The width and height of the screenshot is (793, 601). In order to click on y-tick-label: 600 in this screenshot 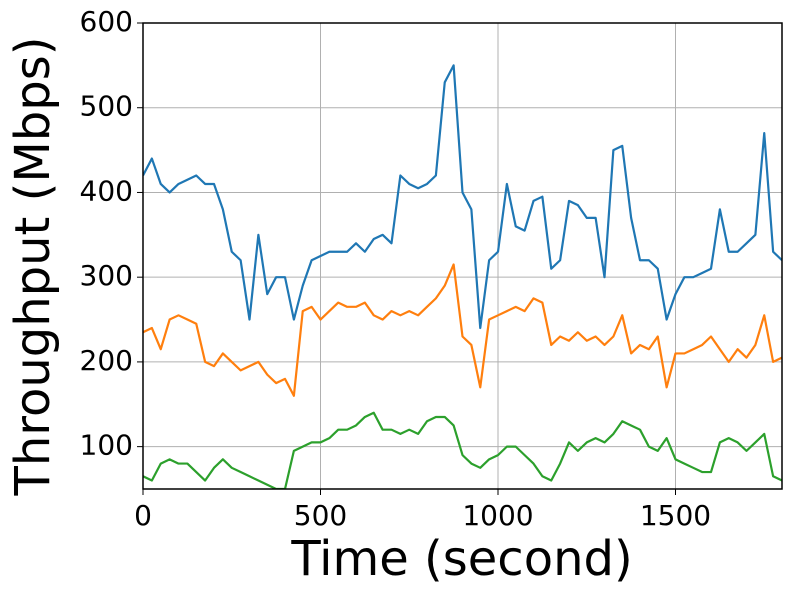, I will do `click(106, 21)`.